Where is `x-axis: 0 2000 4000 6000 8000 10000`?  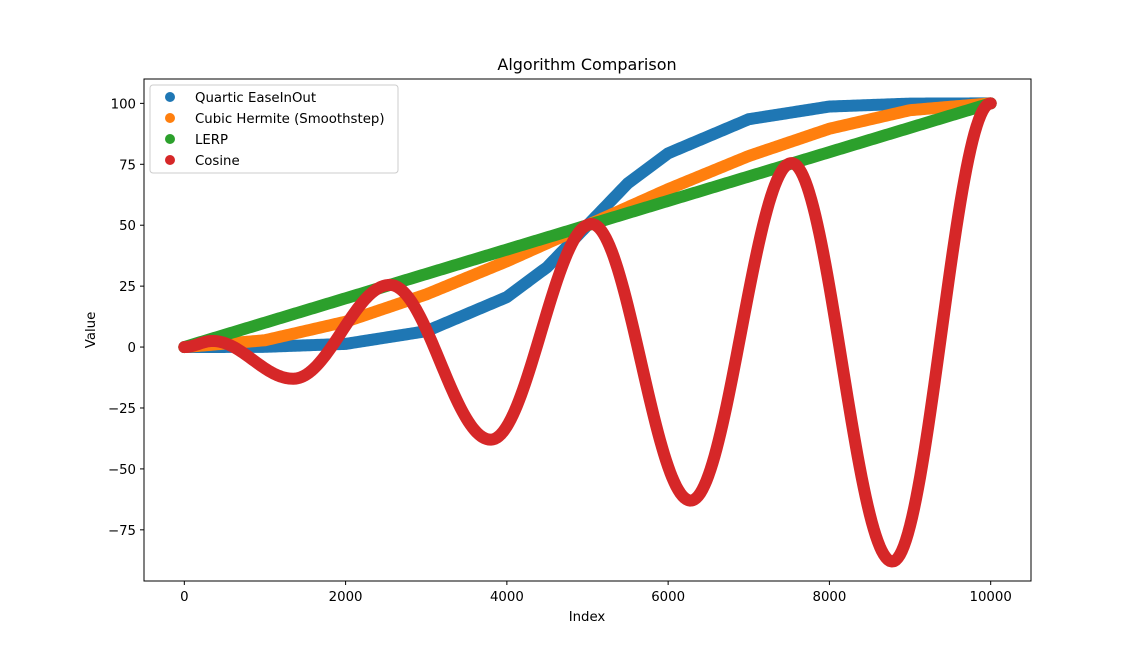 x-axis: 0 2000 4000 6000 8000 10000 is located at coordinates (596, 593).